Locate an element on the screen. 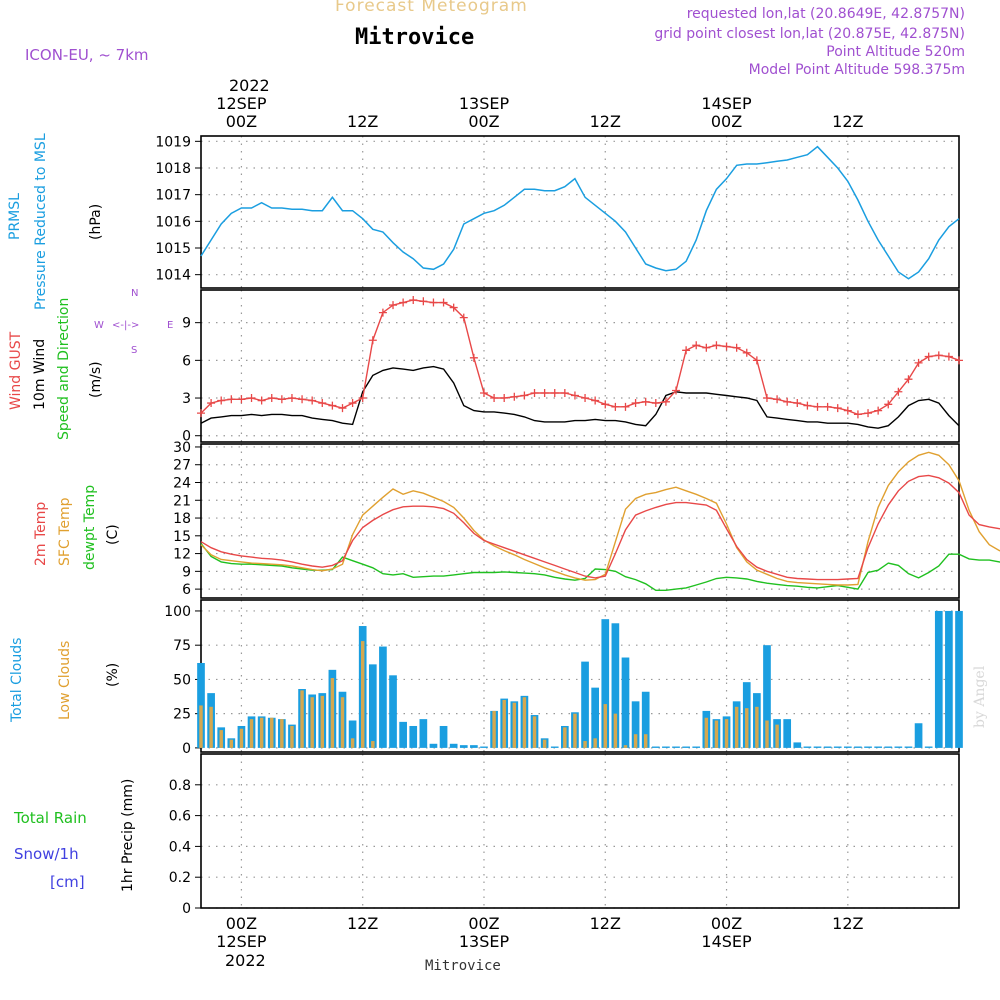 Image resolution: width=1000 pixels, height=1000 pixels. sfc-temp-line is located at coordinates (600, 518).